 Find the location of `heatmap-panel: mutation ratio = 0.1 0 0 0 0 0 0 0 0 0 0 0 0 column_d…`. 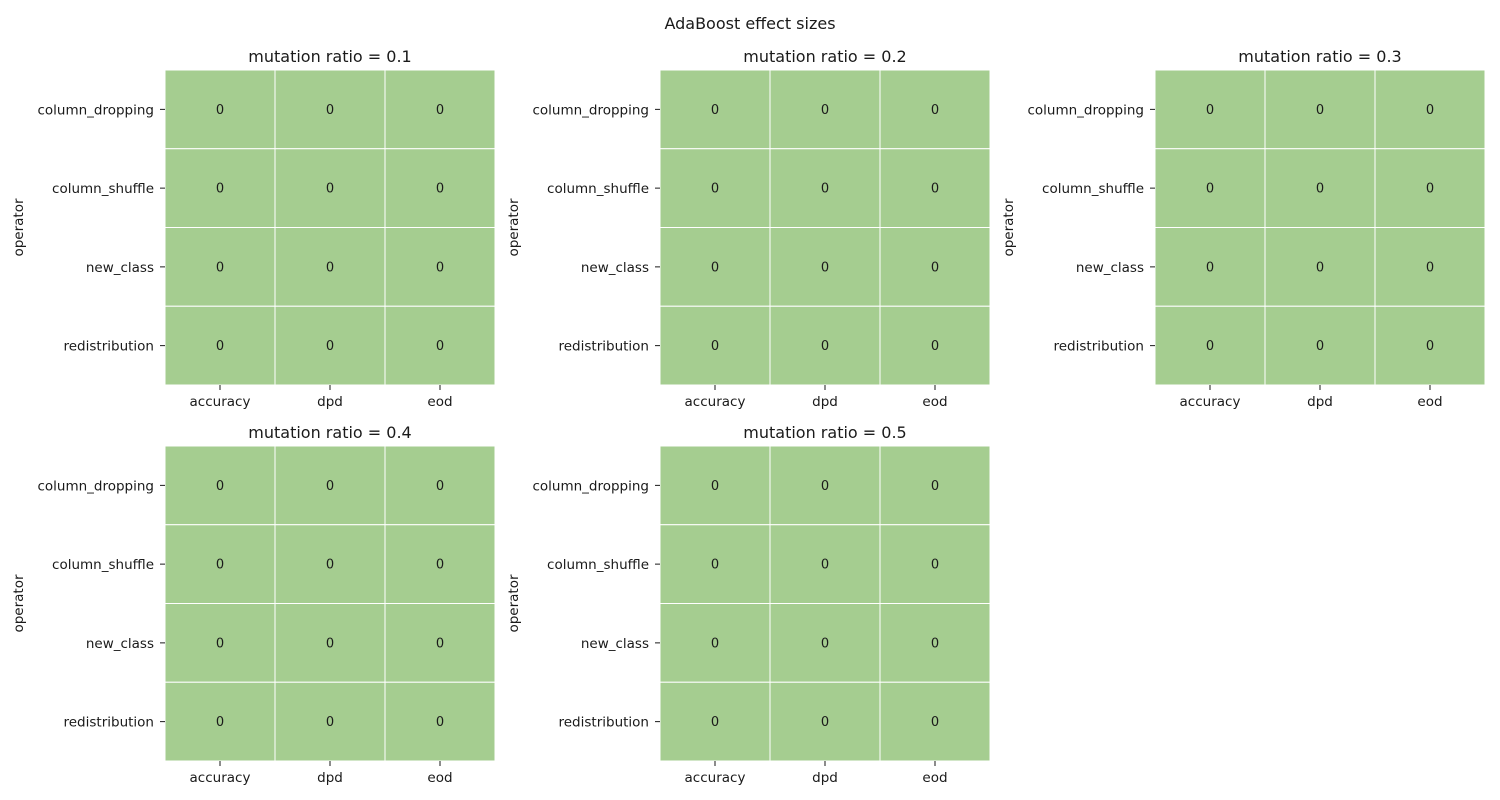

heatmap-panel: mutation ratio = 0.1 0 0 0 0 0 0 0 0 0 0 0 0 column_d… is located at coordinates (253, 228).